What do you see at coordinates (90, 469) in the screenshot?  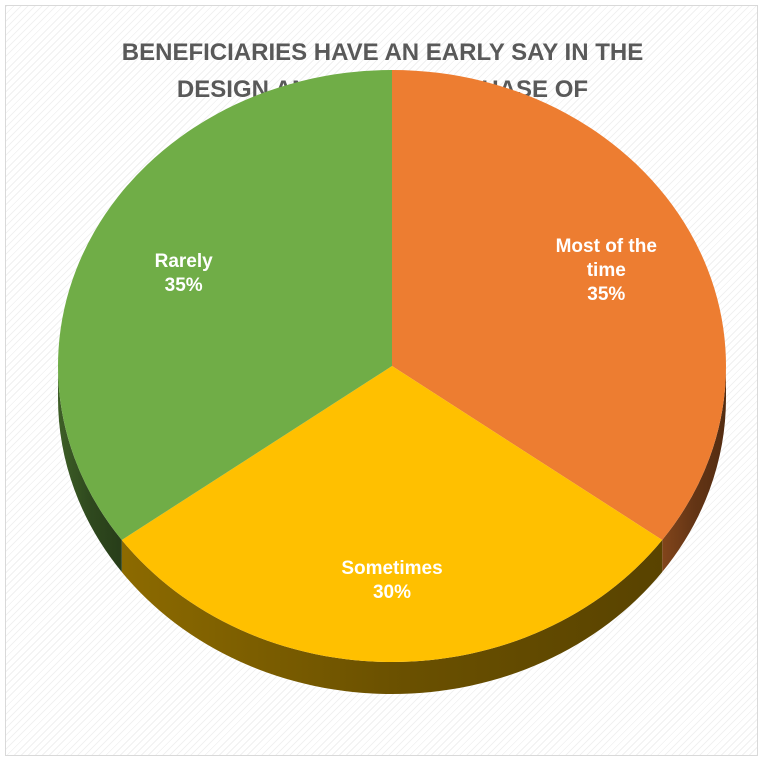 I see `pie-side-rarely` at bounding box center [90, 469].